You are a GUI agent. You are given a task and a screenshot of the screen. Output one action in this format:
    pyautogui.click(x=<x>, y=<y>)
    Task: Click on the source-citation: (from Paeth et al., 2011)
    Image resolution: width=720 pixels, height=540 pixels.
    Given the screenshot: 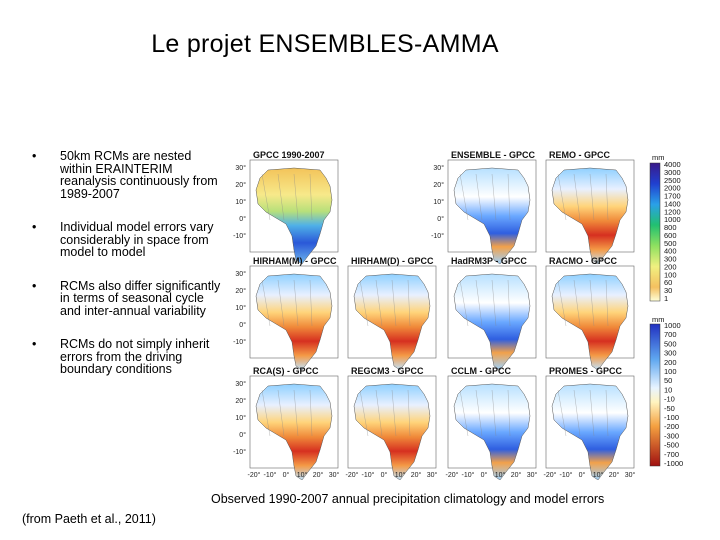 What is the action you would take?
    pyautogui.click(x=89, y=519)
    